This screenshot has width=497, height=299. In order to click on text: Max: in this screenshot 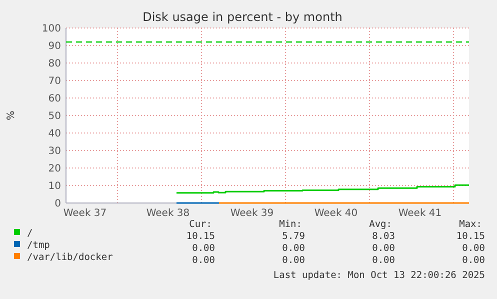, I will do `click(470, 224)`.